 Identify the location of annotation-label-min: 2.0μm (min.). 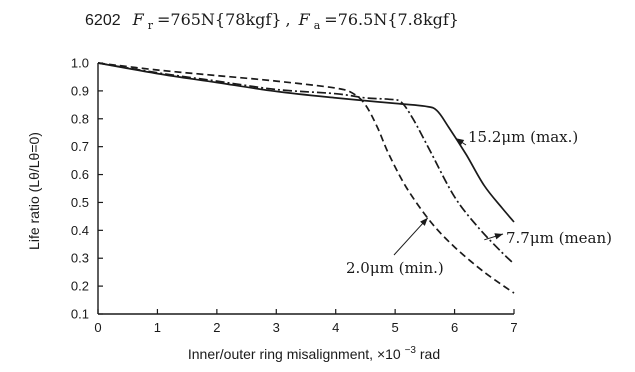
(395, 268).